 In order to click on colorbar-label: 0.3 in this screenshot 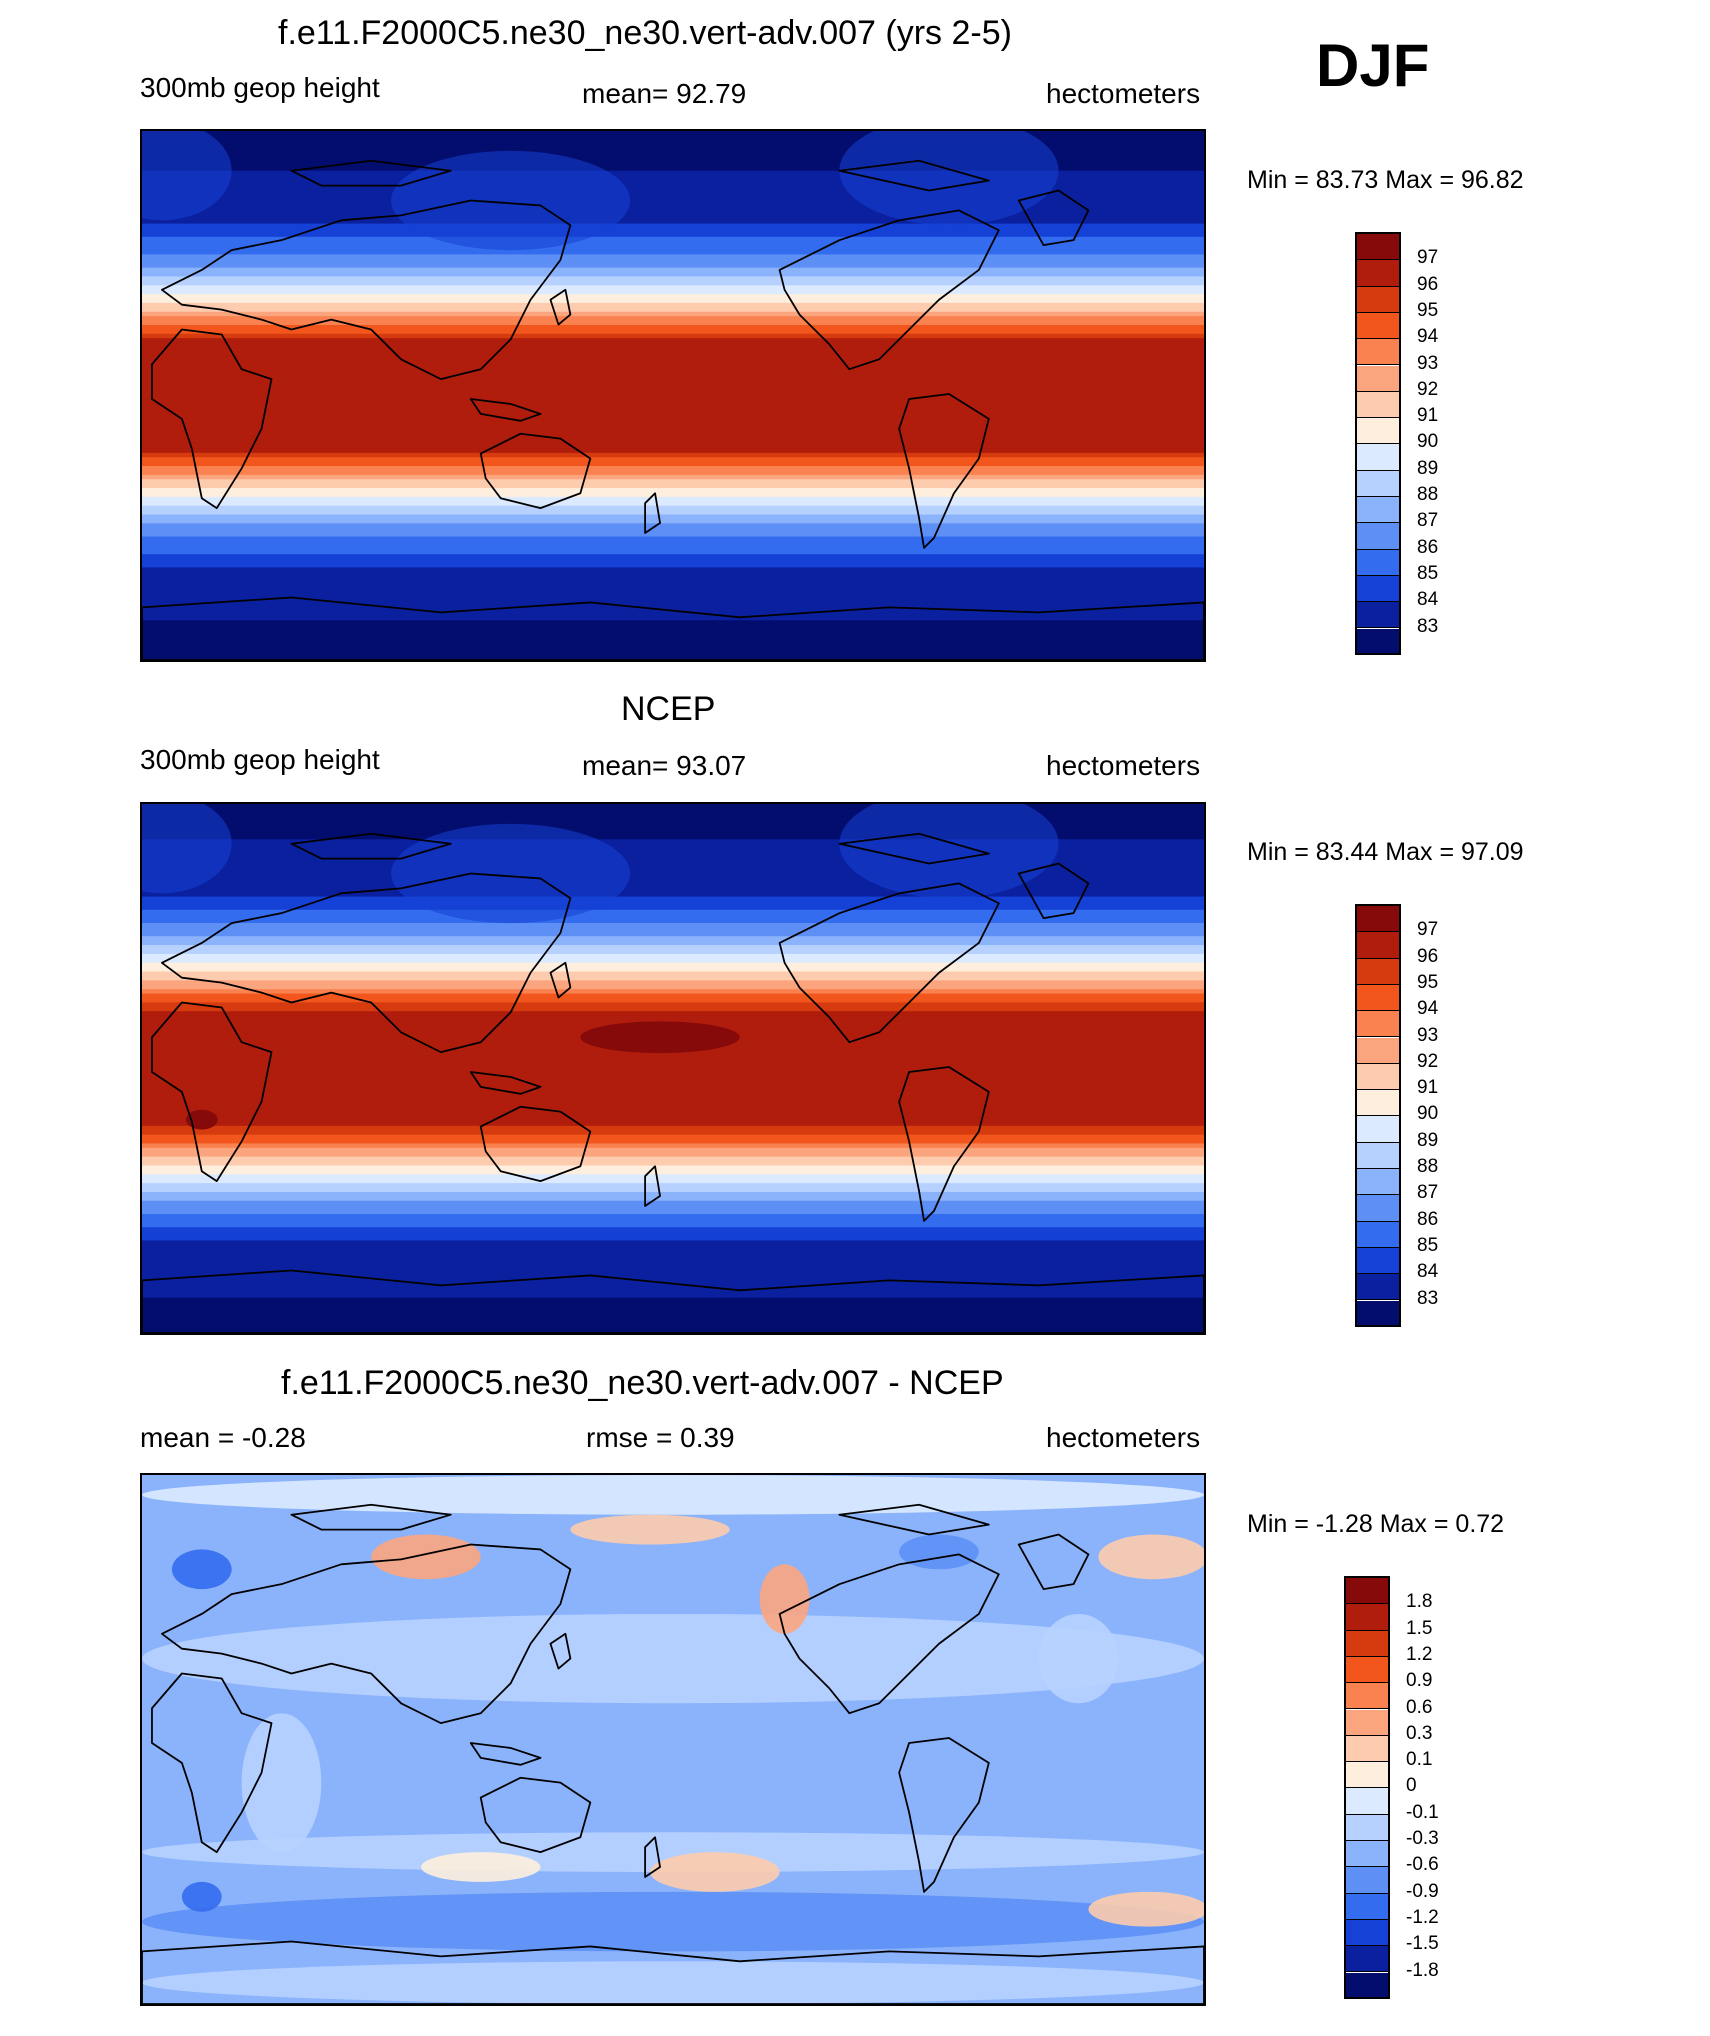, I will do `click(1419, 1733)`.